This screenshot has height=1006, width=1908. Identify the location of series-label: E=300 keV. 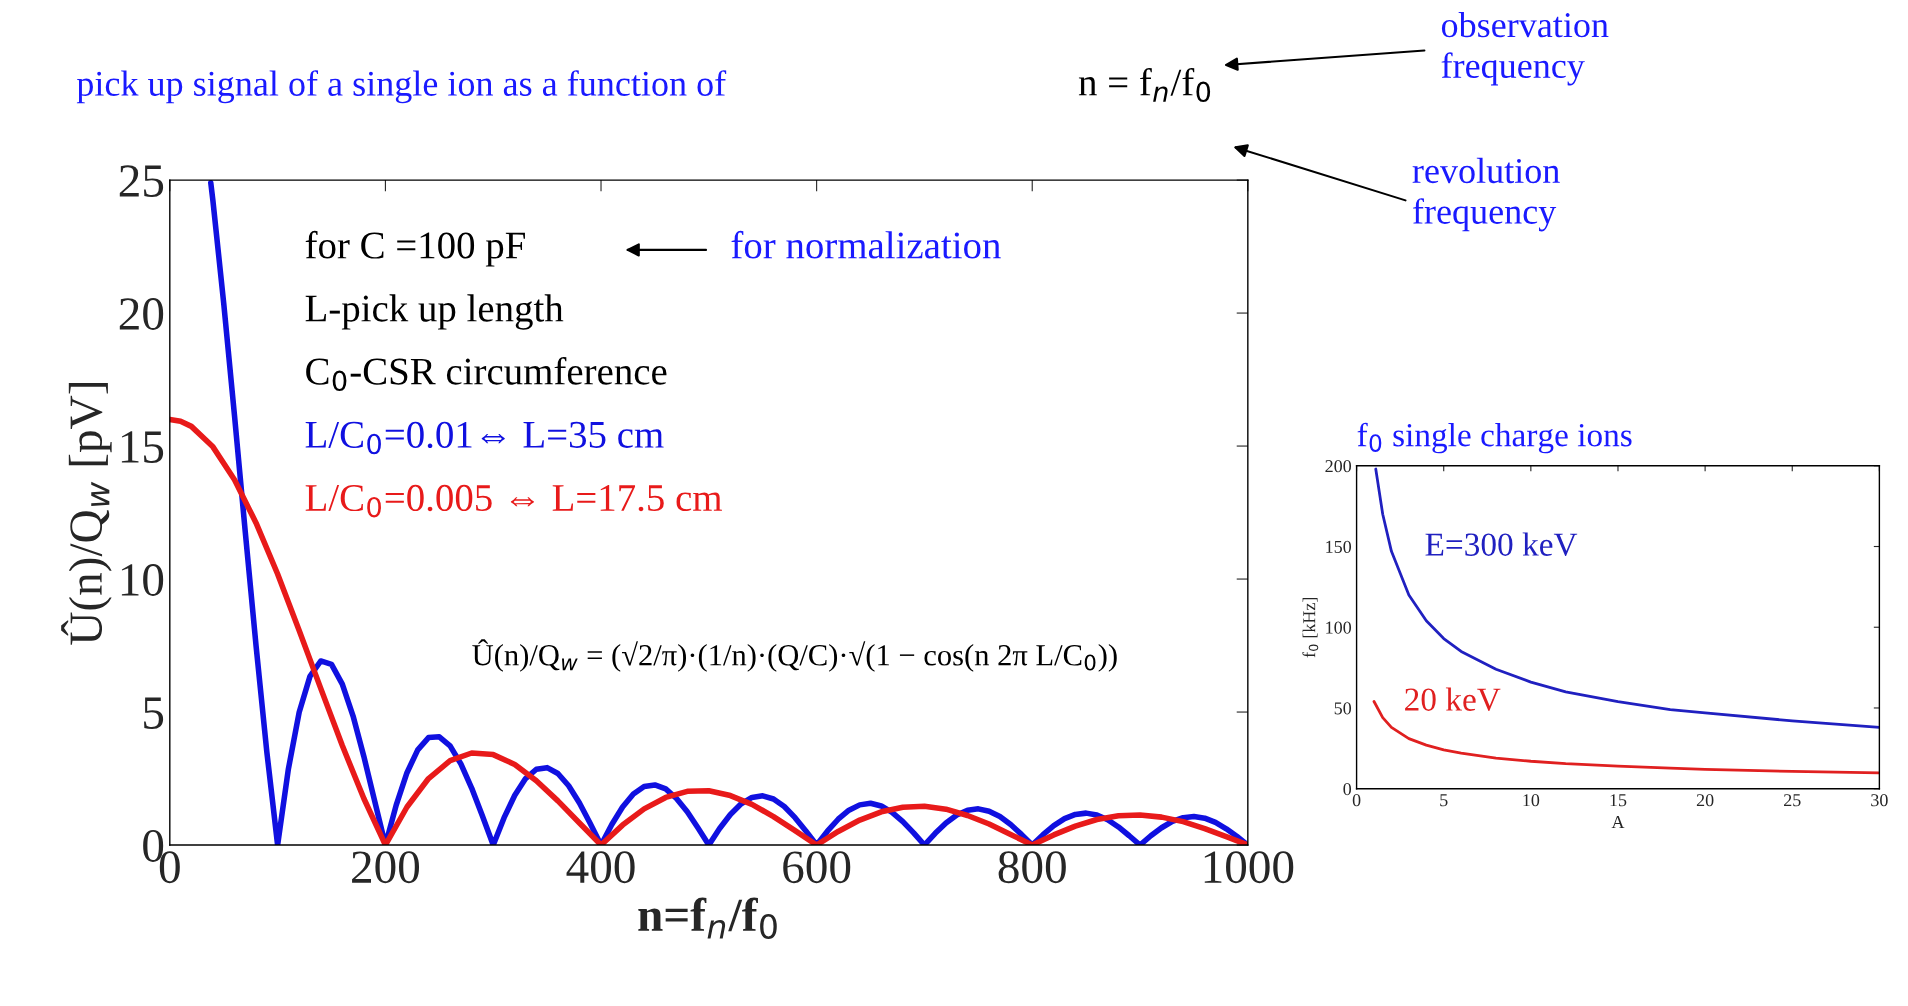
(1501, 544).